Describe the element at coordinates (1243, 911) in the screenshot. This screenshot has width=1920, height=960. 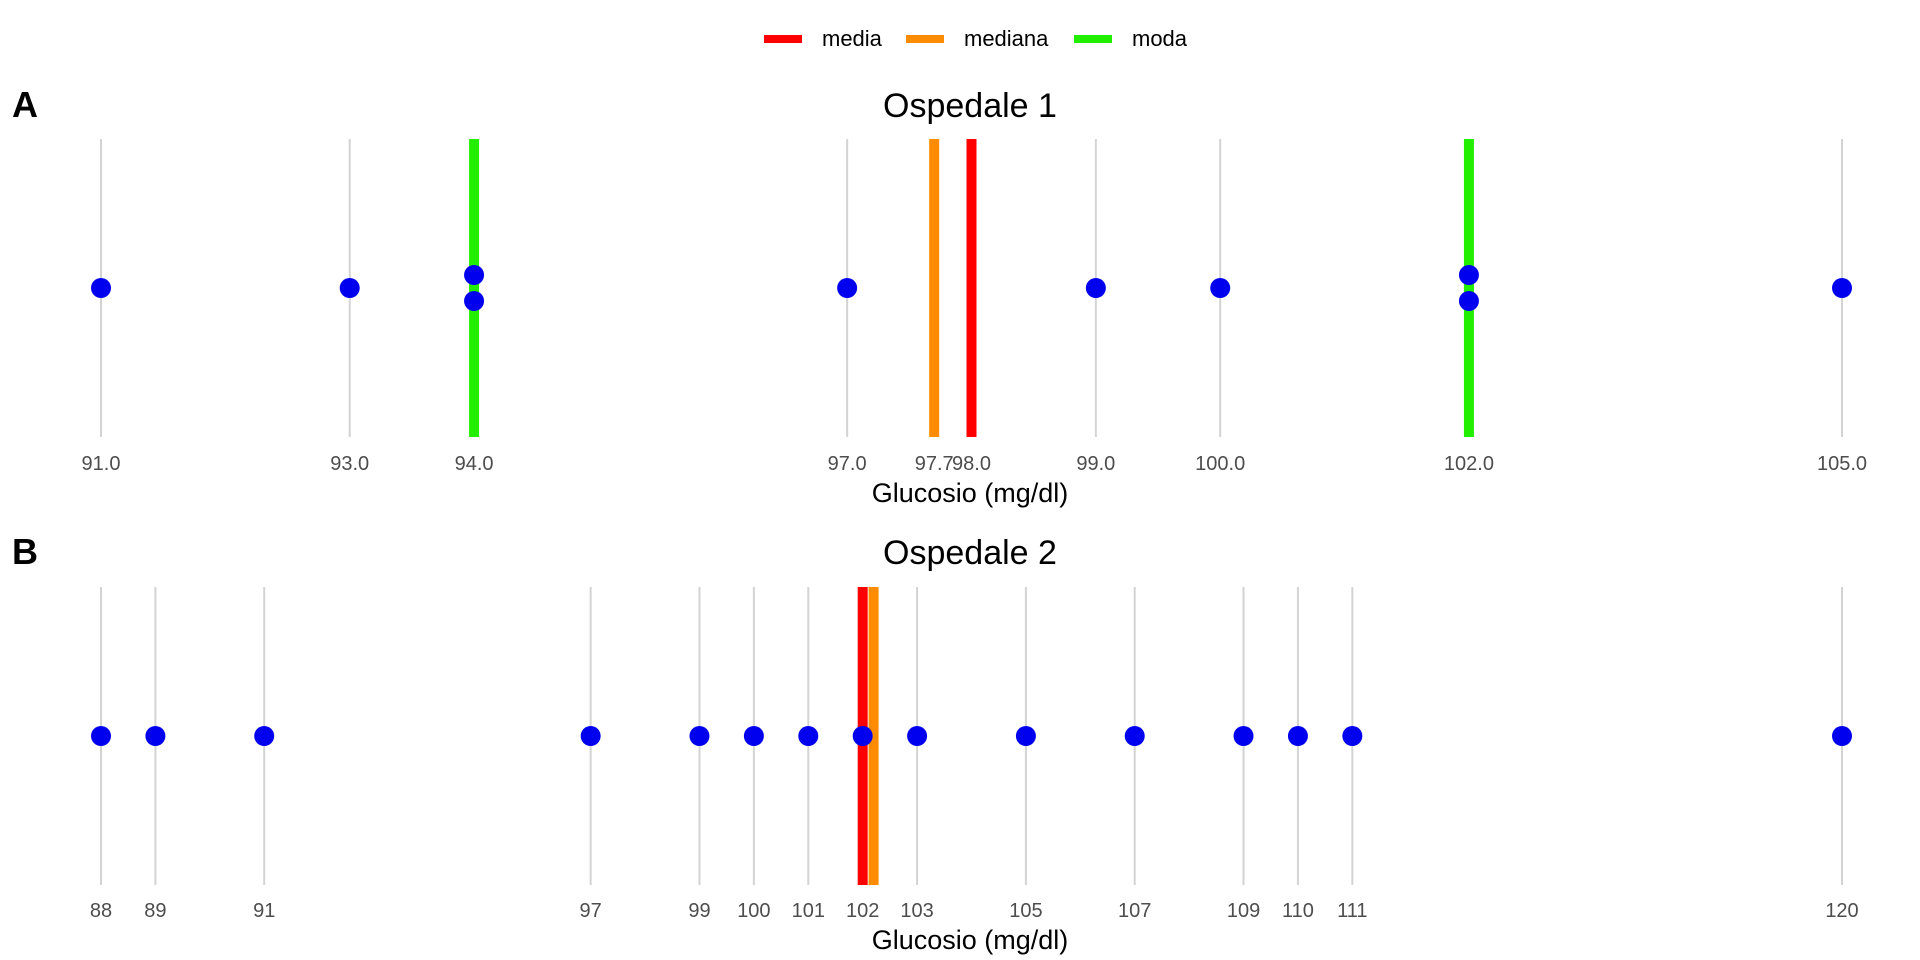
I see `x-tick-label: 109` at that location.